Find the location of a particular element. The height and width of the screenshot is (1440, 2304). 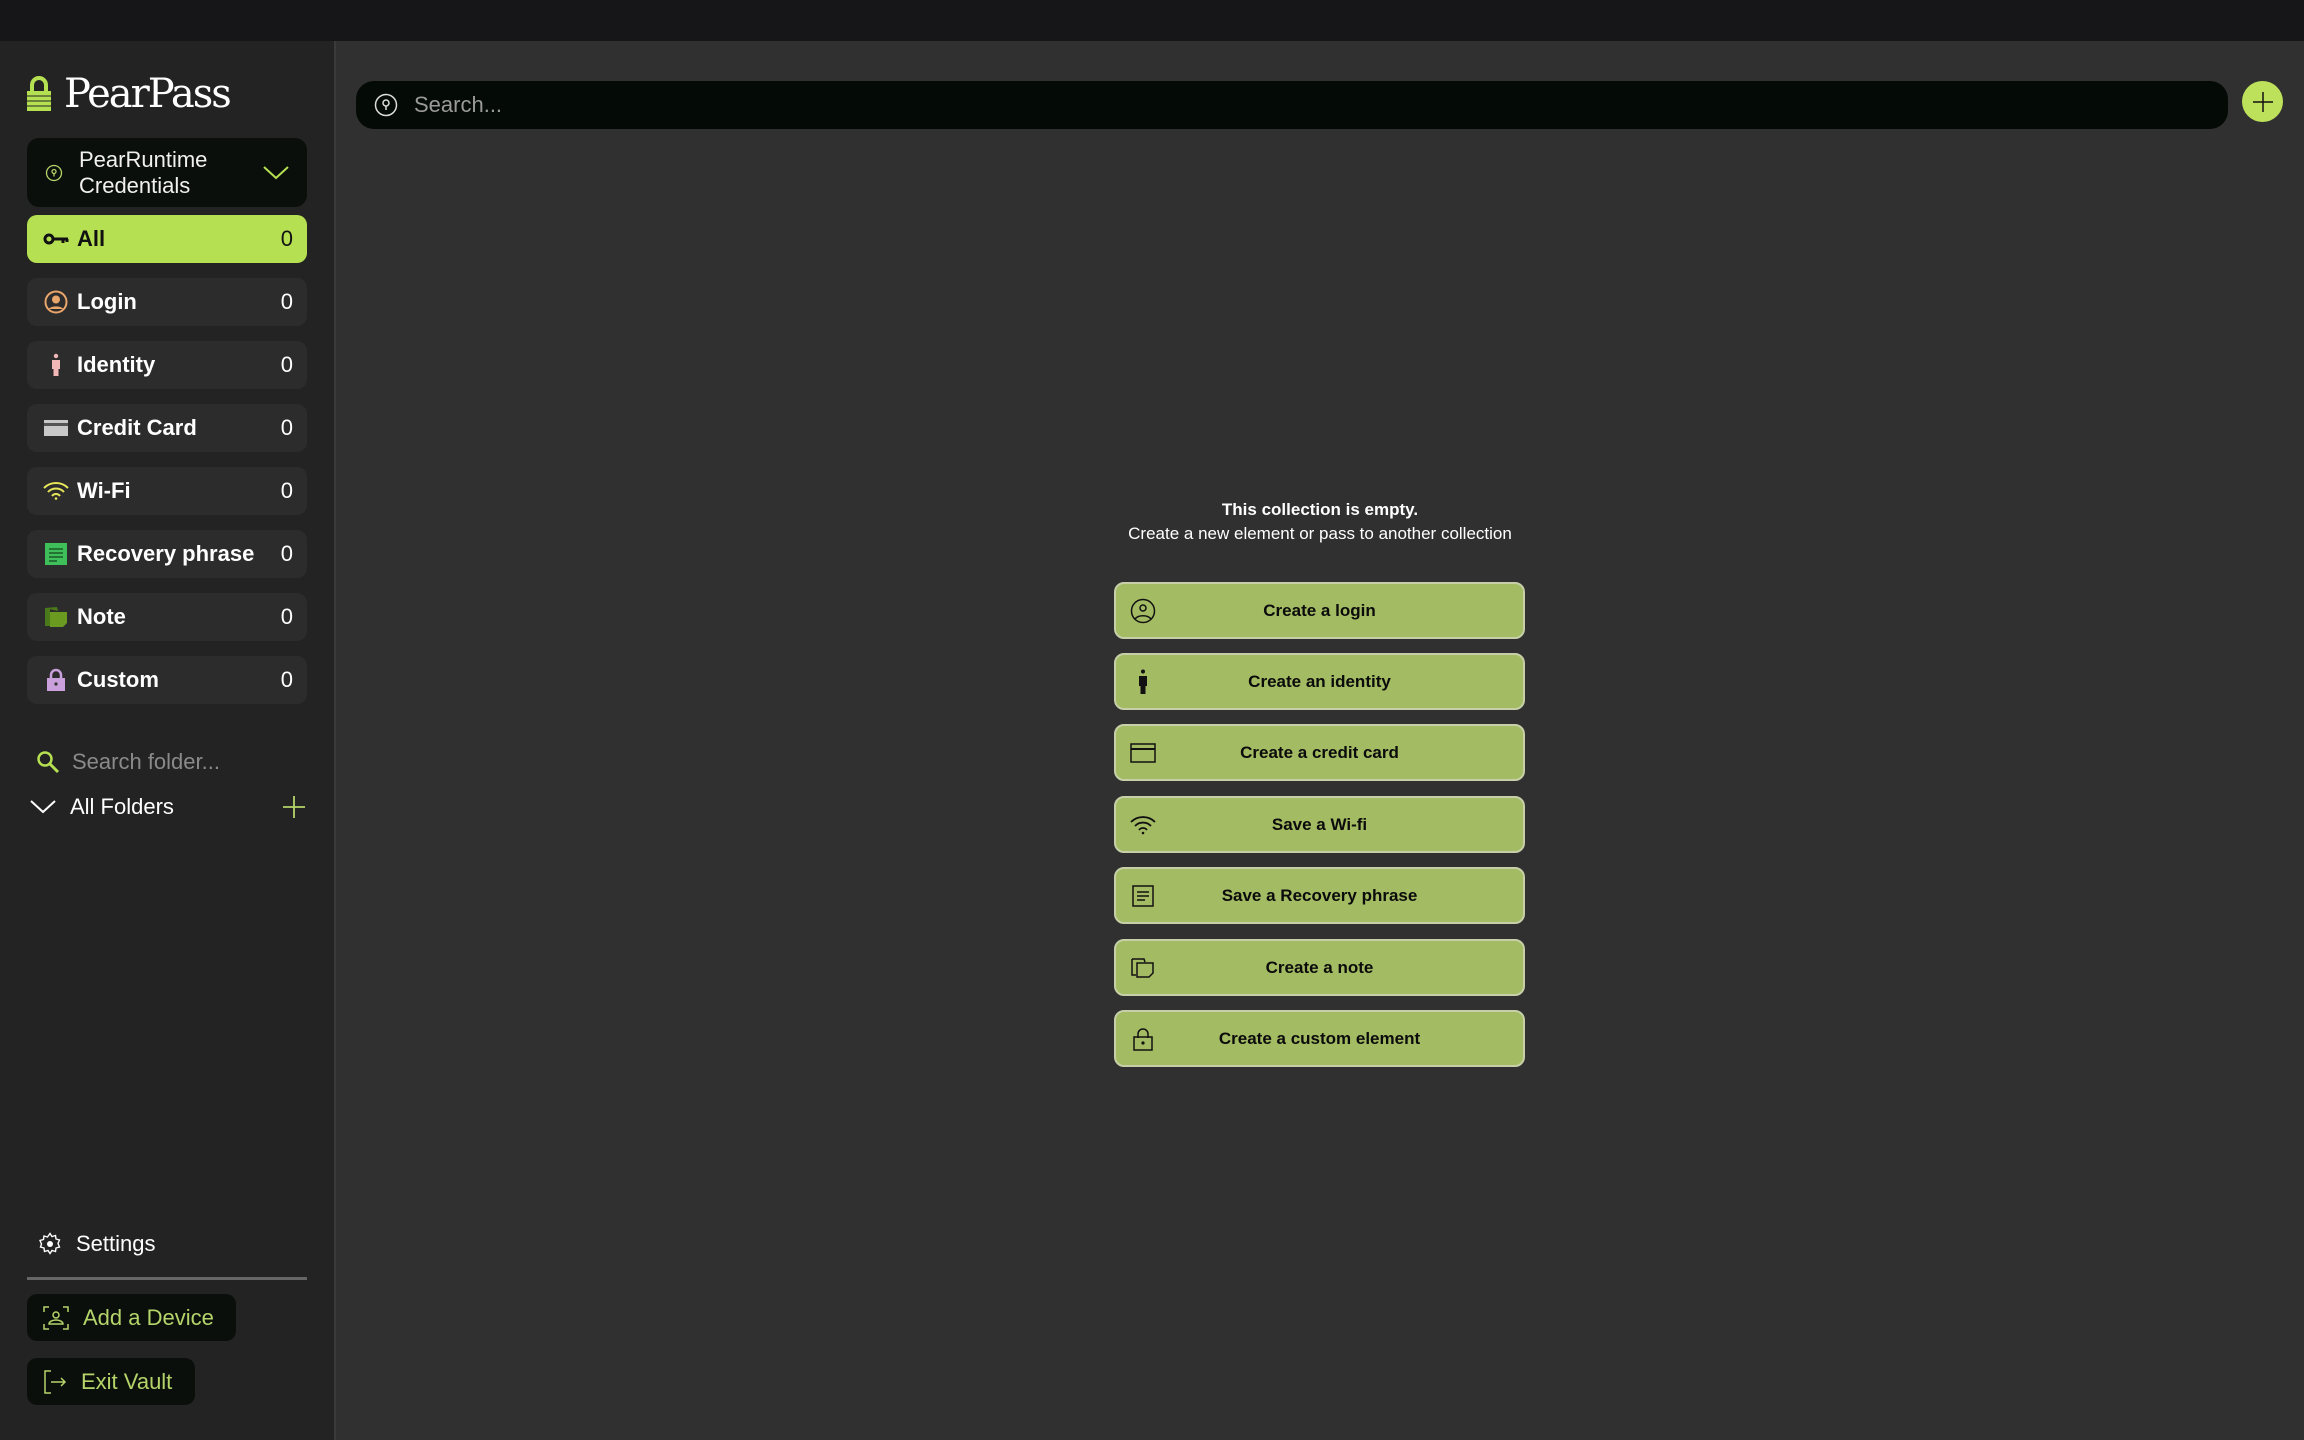

create-identity-button: Create an identity is located at coordinates (1319, 681).